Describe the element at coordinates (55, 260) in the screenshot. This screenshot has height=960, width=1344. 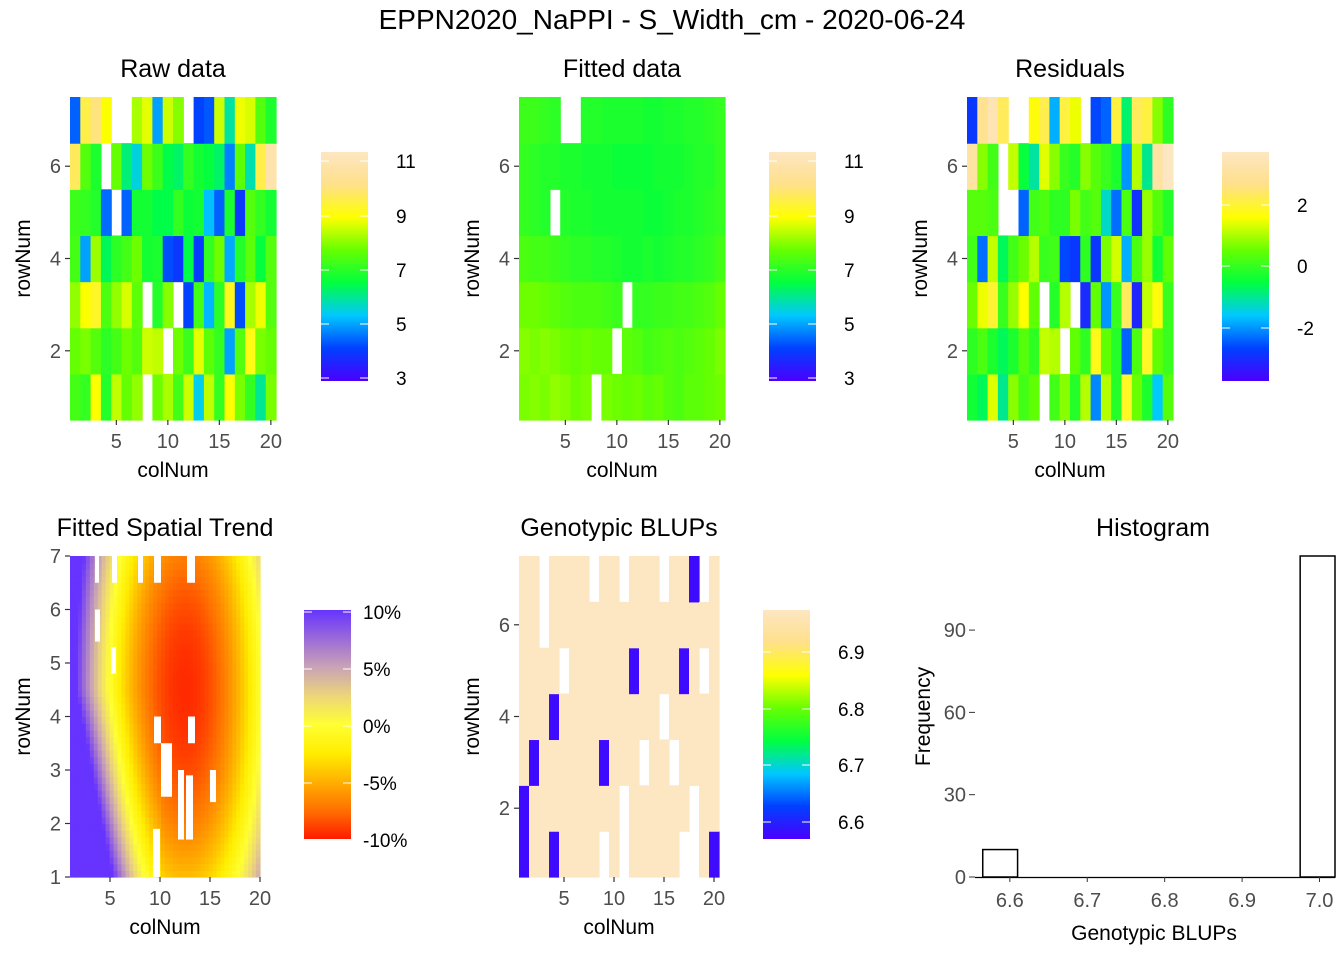
I see `y-tick-label: 4` at that location.